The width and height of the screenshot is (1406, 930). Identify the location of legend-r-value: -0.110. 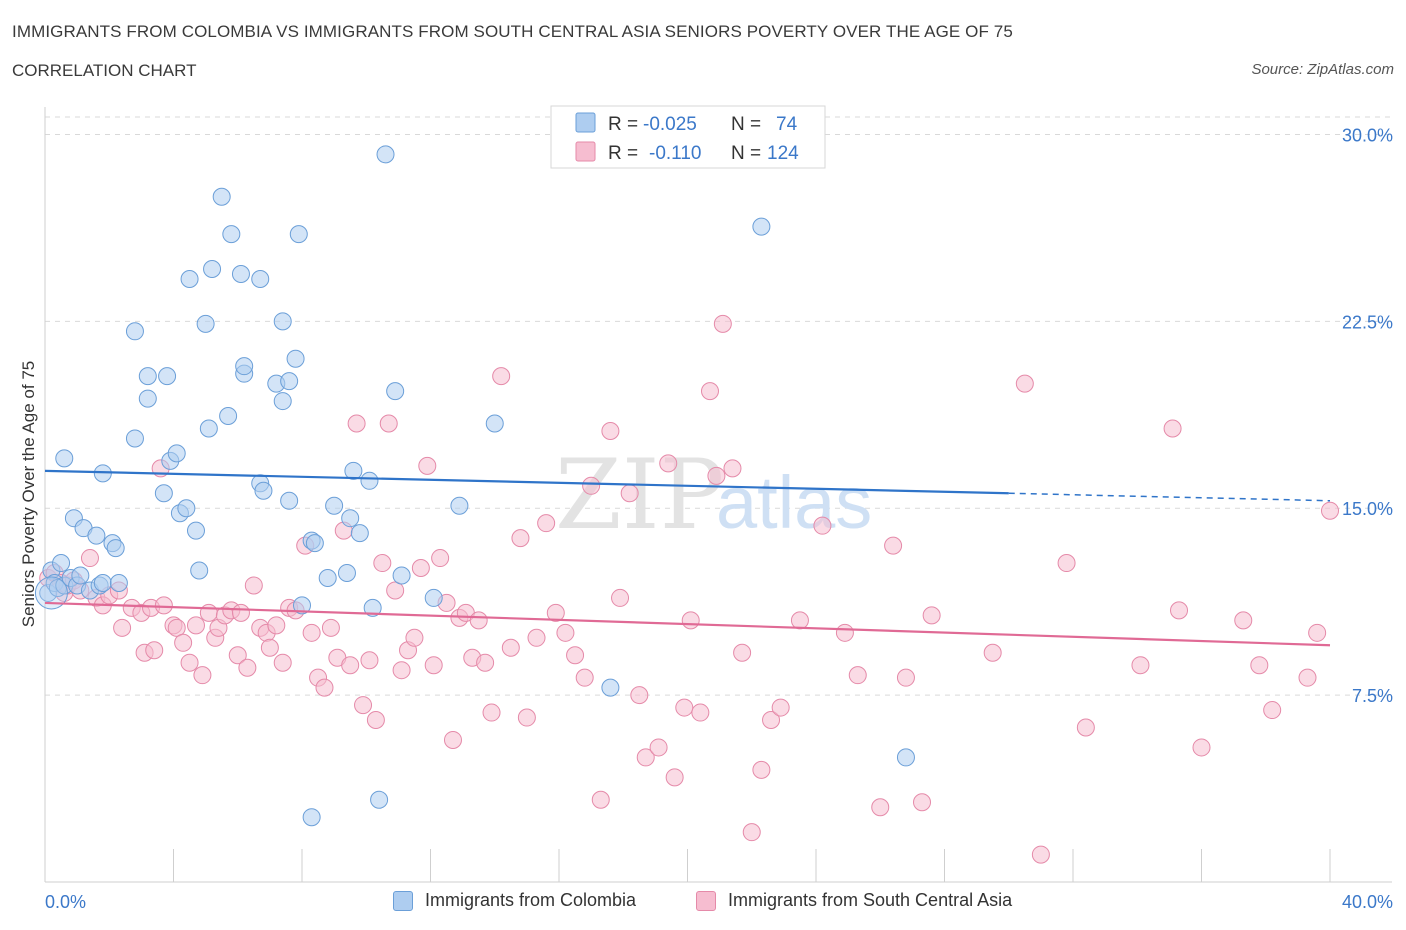
(675, 153).